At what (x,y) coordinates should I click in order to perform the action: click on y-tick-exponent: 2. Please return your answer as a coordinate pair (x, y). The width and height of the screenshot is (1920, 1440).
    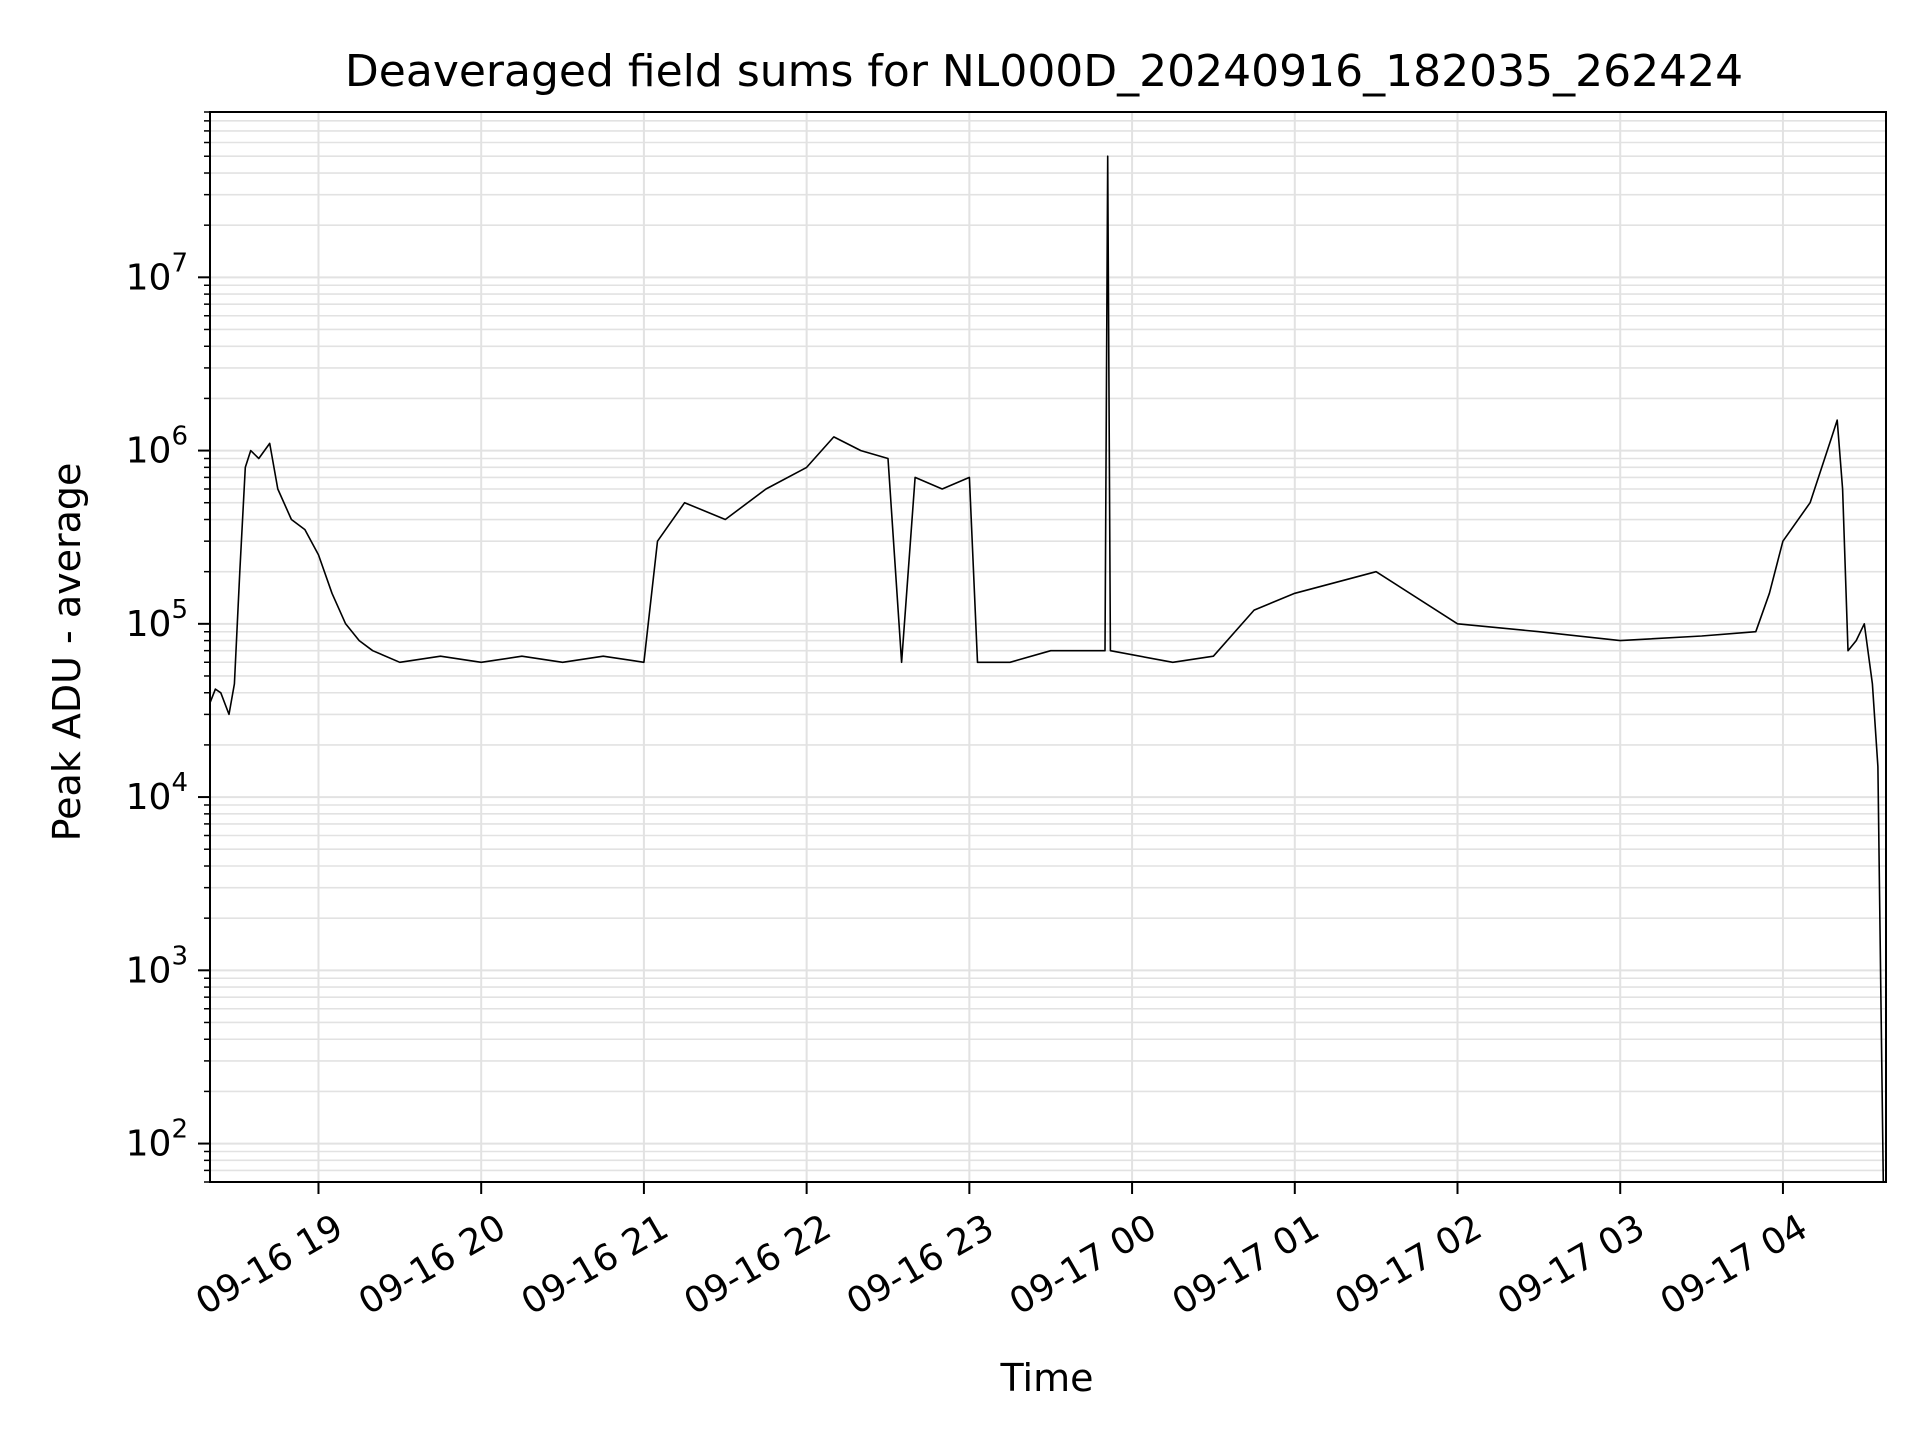
    Looking at the image, I should click on (179, 1130).